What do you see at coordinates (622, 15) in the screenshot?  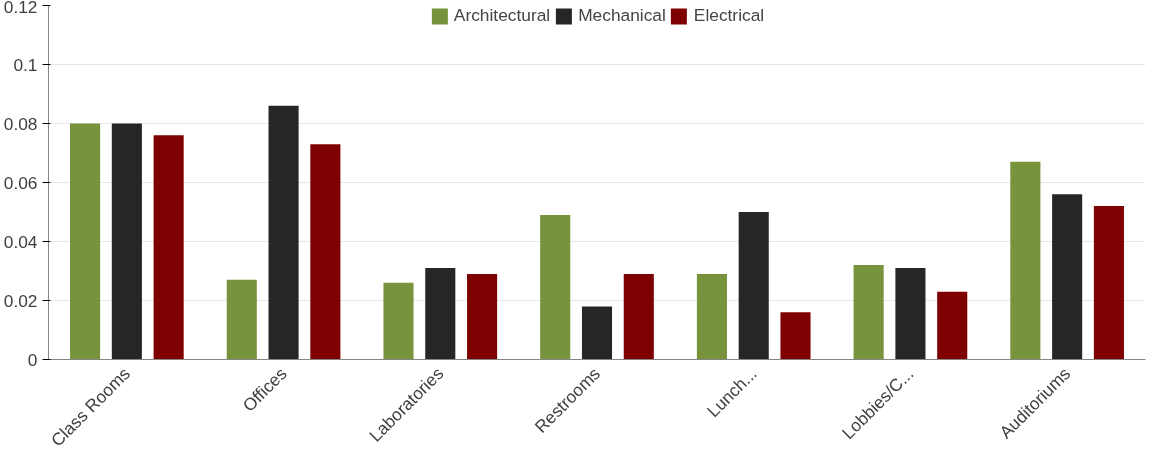 I see `legend-label: Mechanical` at bounding box center [622, 15].